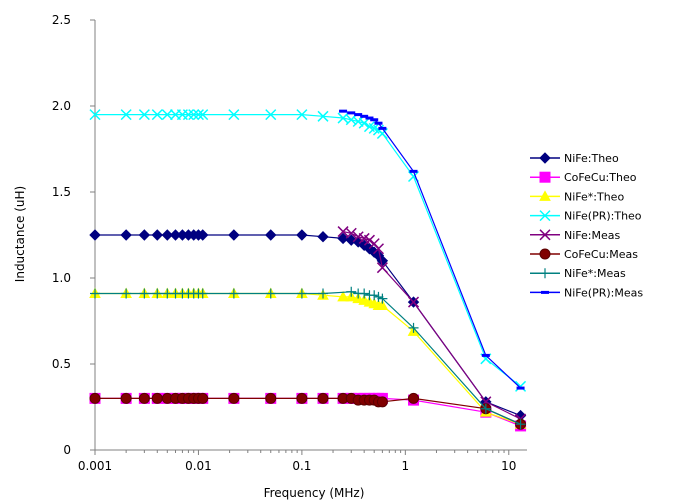  I want to click on legend-item-nife-theo: NiFe*:Theo, so click(577, 196).